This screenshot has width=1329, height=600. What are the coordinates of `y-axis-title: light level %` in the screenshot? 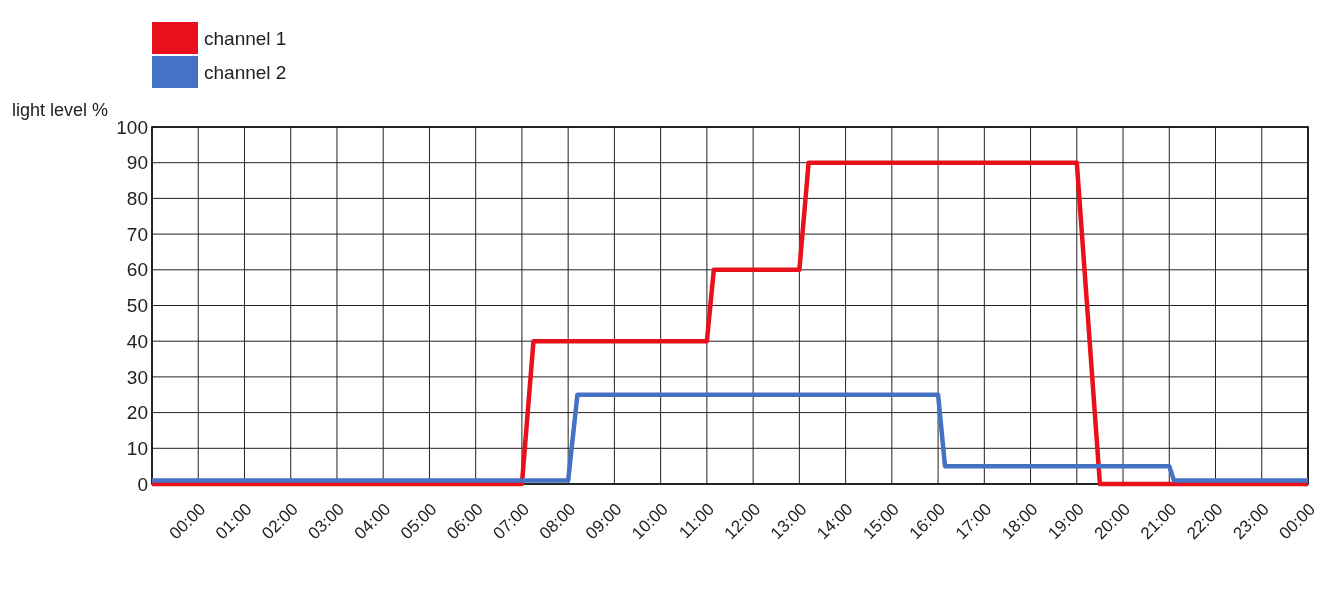 It's located at (60, 110).